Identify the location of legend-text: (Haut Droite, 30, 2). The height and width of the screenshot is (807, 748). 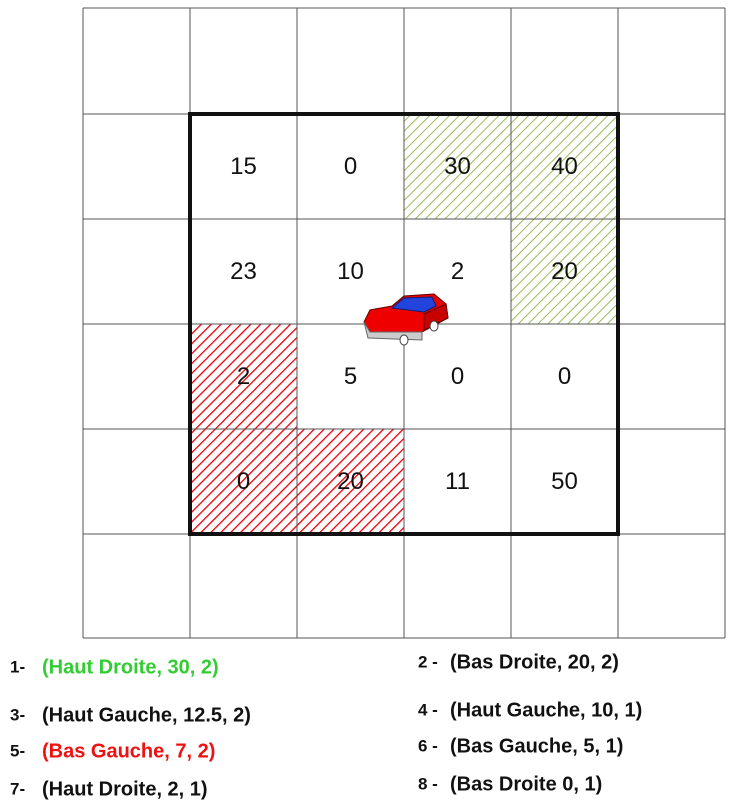
(130, 667).